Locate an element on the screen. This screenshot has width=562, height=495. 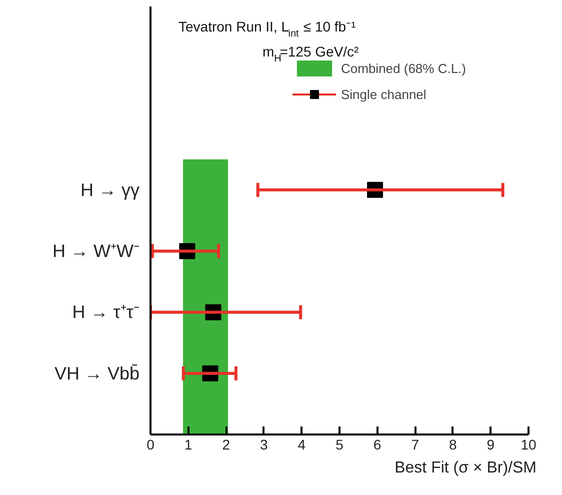
x-tick-label: 6 is located at coordinates (377, 444).